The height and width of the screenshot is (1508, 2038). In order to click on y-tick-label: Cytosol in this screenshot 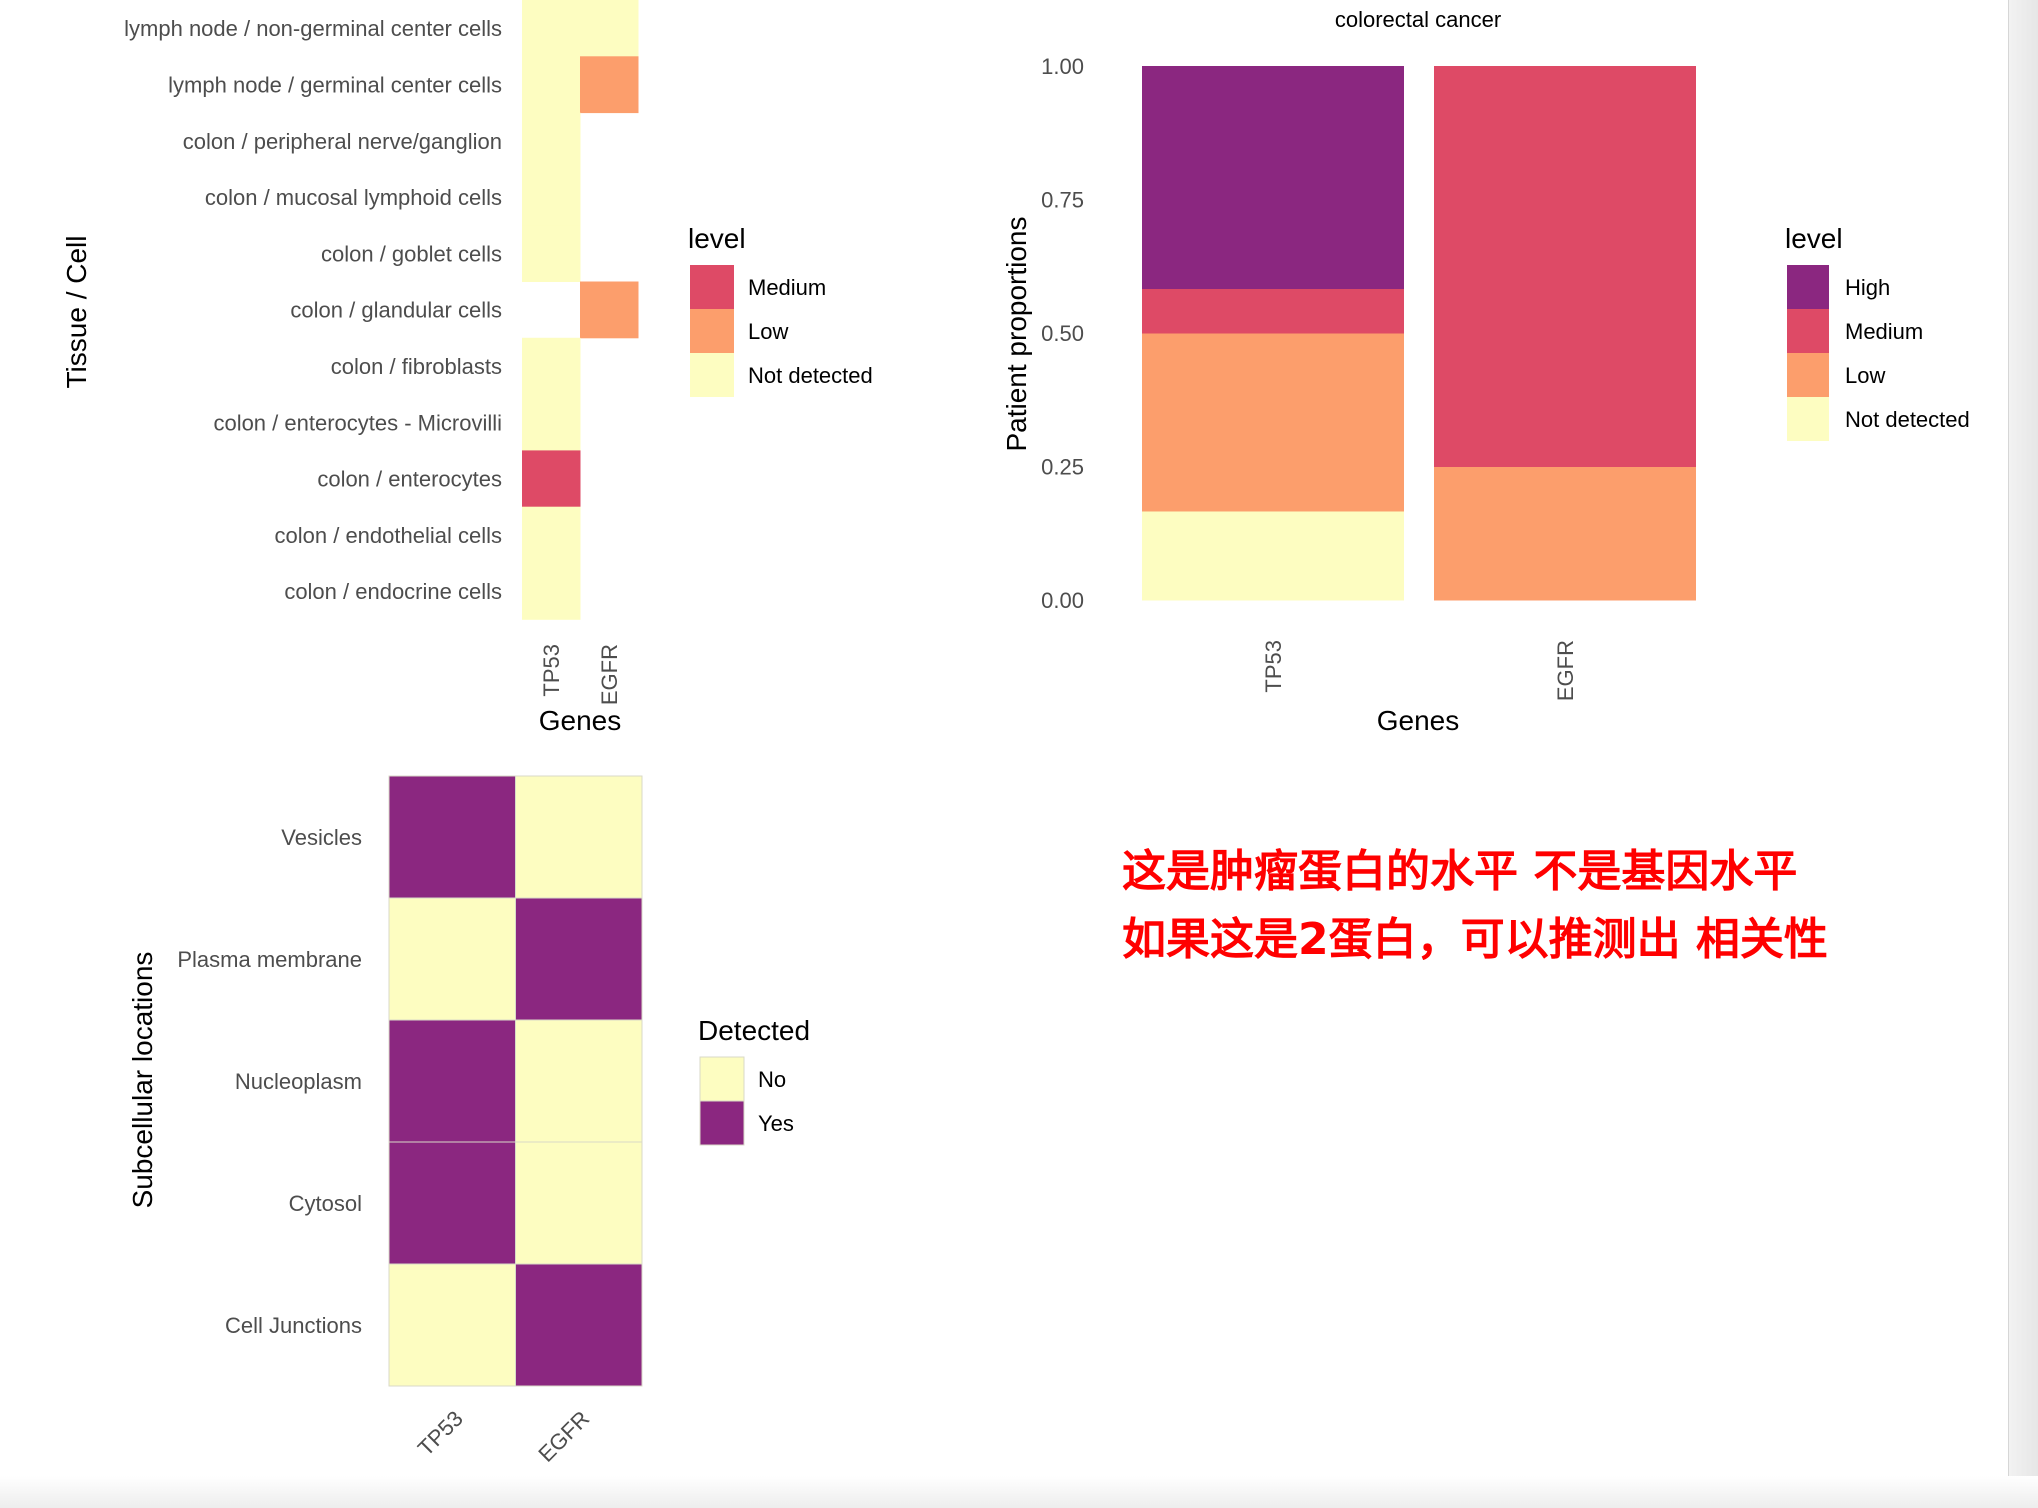, I will do `click(325, 1203)`.